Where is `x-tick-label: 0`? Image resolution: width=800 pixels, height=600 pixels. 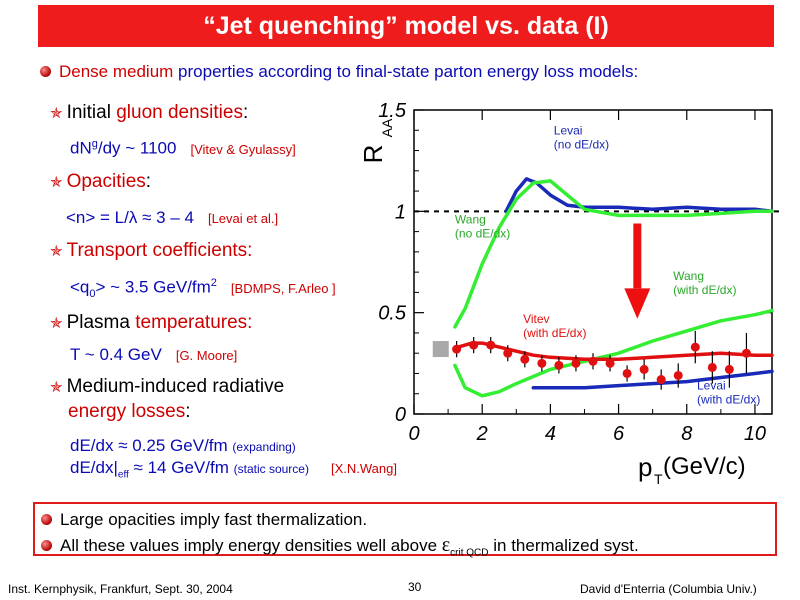 x-tick-label: 0 is located at coordinates (413, 434).